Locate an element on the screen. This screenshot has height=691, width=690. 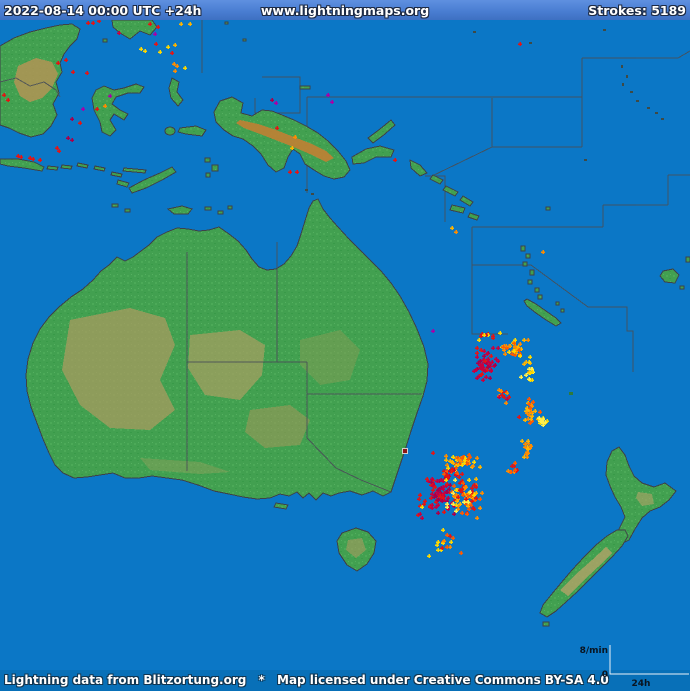
city-markers-layer is located at coordinates (405, 451).